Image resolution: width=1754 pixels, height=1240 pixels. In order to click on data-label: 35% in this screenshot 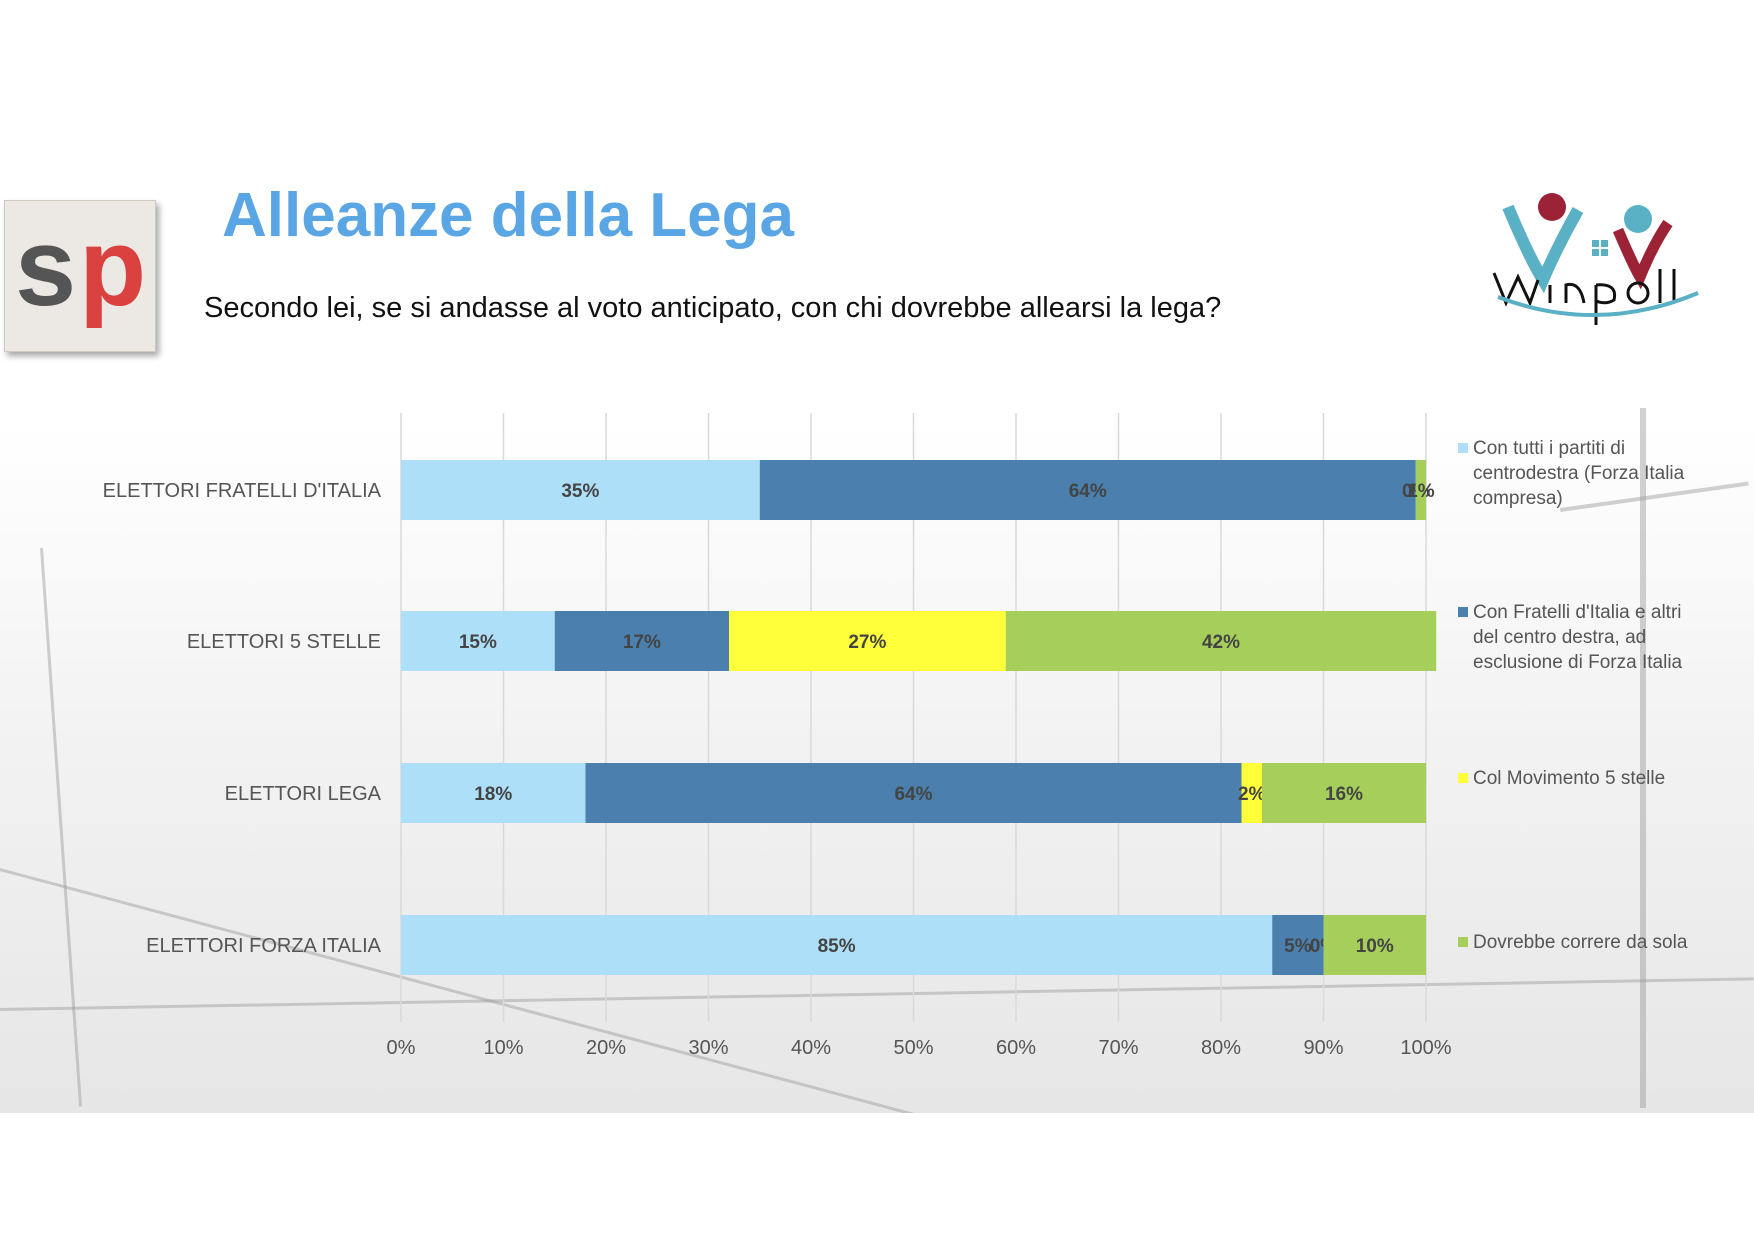, I will do `click(580, 491)`.